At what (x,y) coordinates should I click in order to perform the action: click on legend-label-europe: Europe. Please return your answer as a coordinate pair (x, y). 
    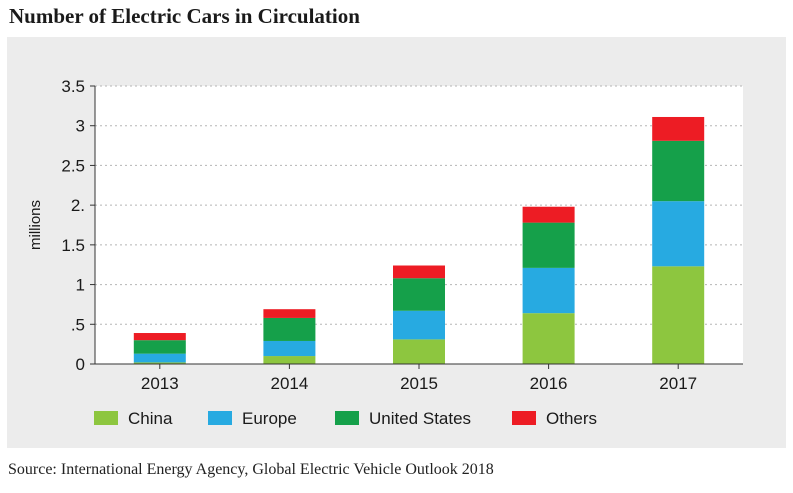
    Looking at the image, I should click on (269, 418).